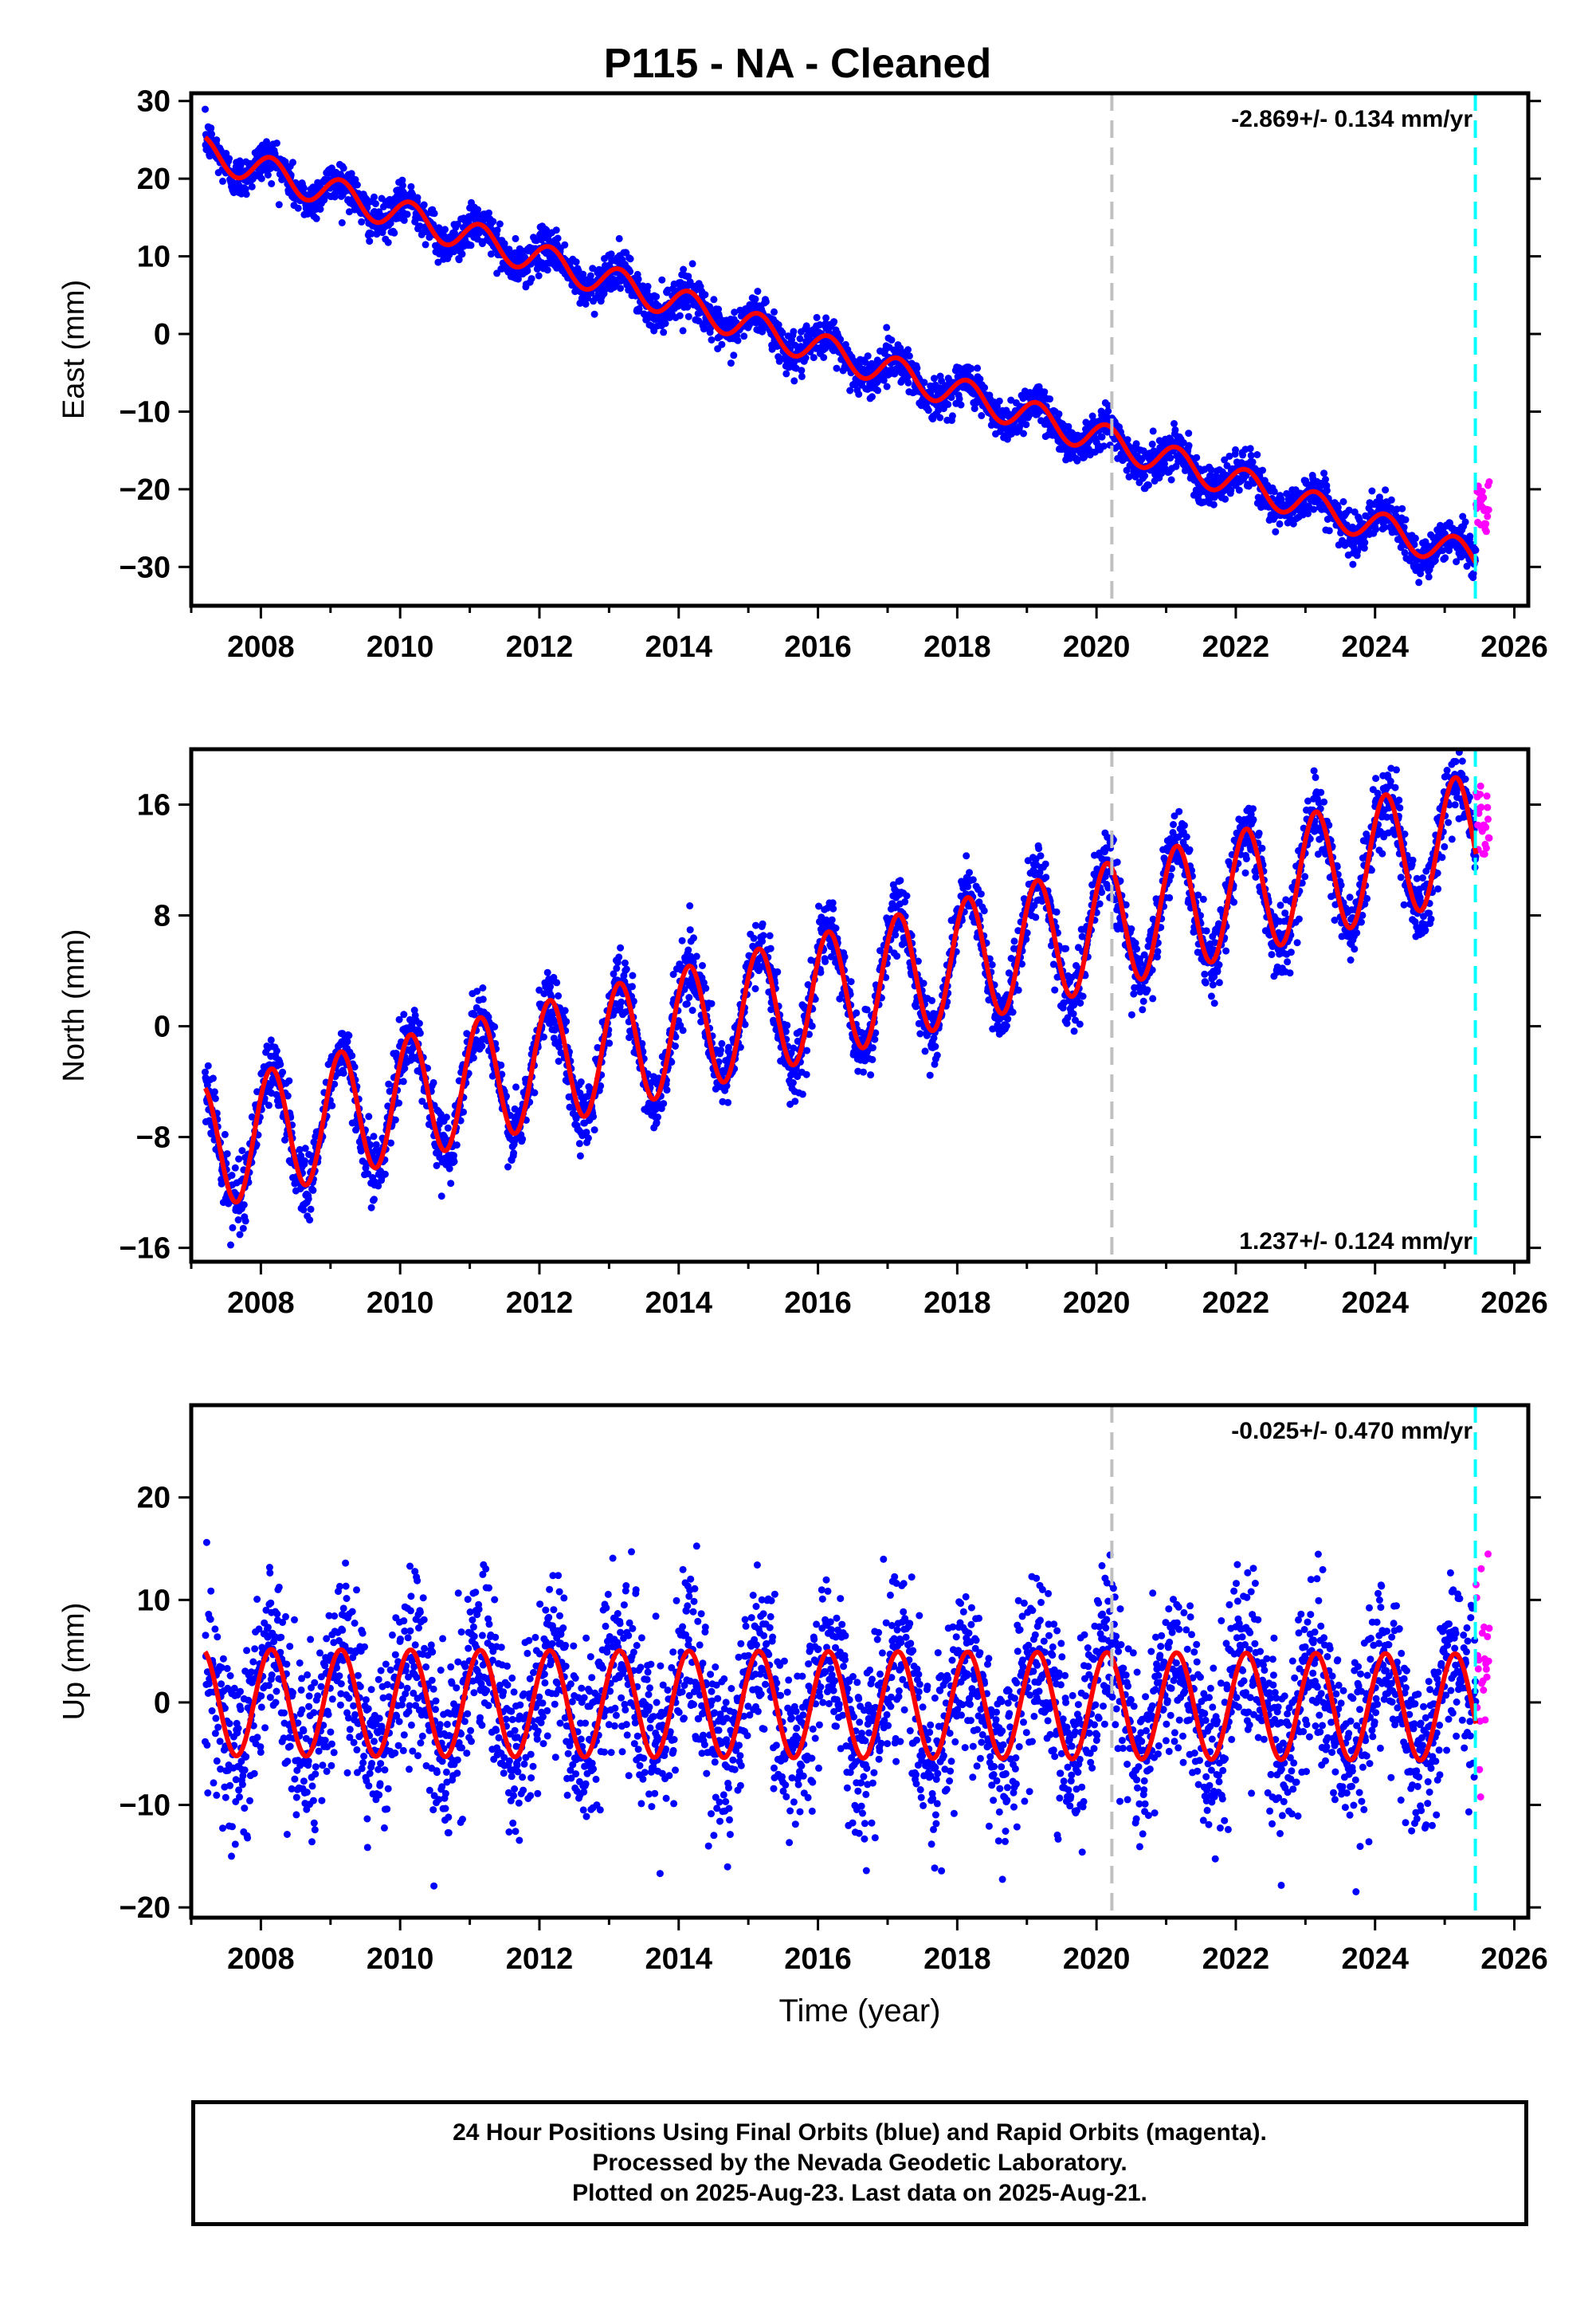  What do you see at coordinates (957, 647) in the screenshot?
I see `x-tick-label: 2018` at bounding box center [957, 647].